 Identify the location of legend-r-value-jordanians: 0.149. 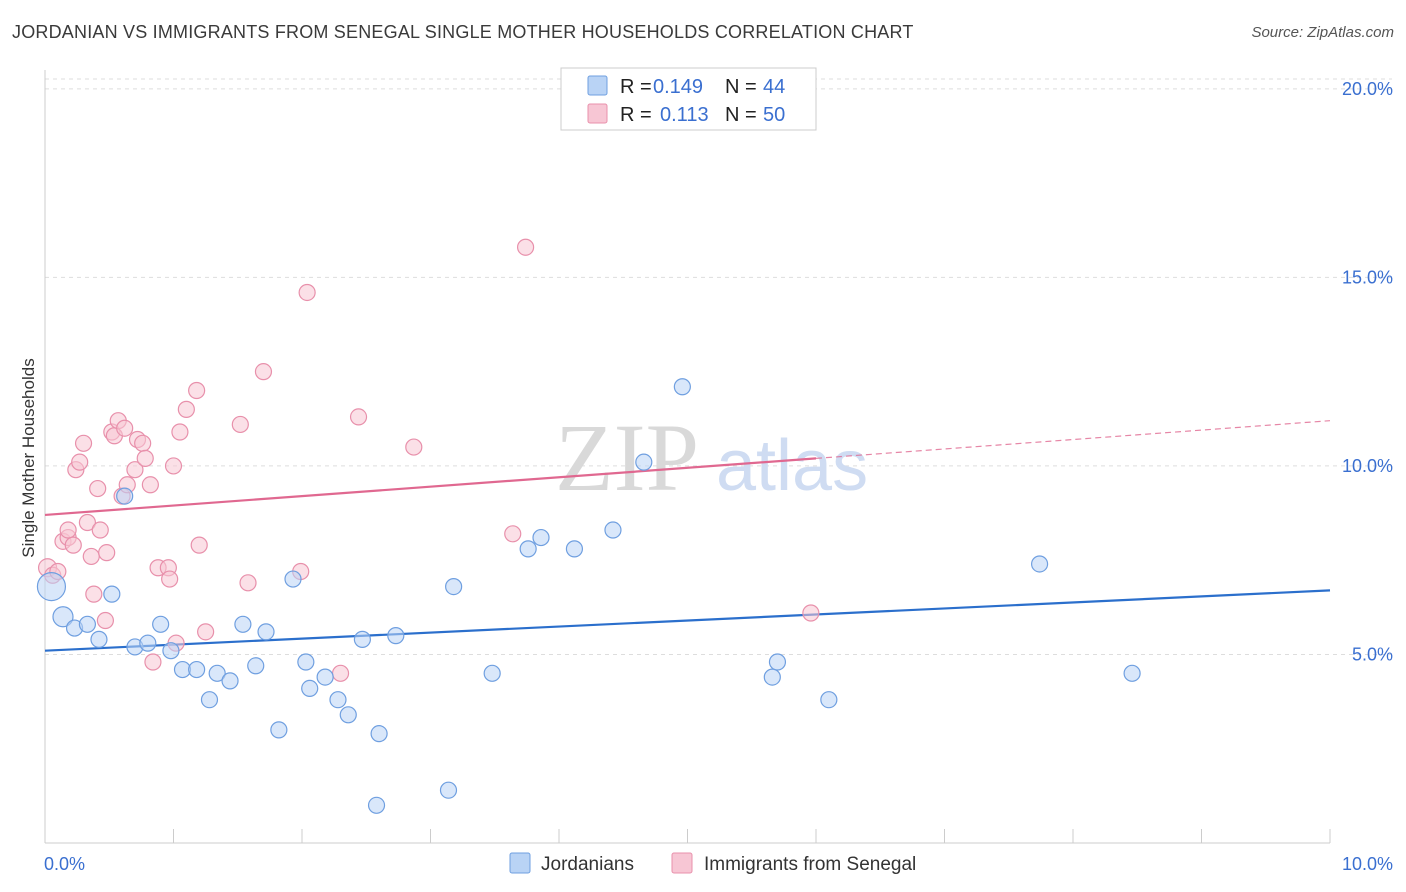
(678, 87).